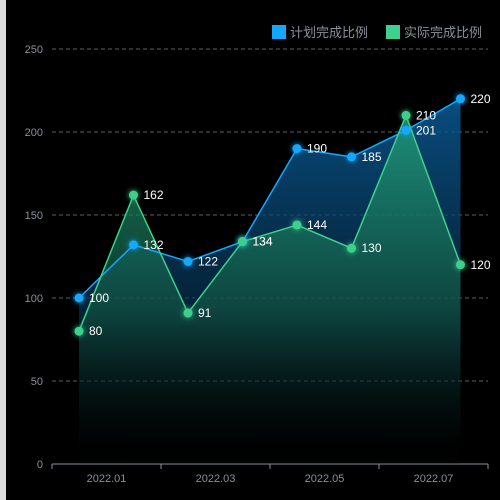 Image resolution: width=500 pixels, height=500 pixels. What do you see at coordinates (34, 216) in the screenshot?
I see `y-tick-label: 150` at bounding box center [34, 216].